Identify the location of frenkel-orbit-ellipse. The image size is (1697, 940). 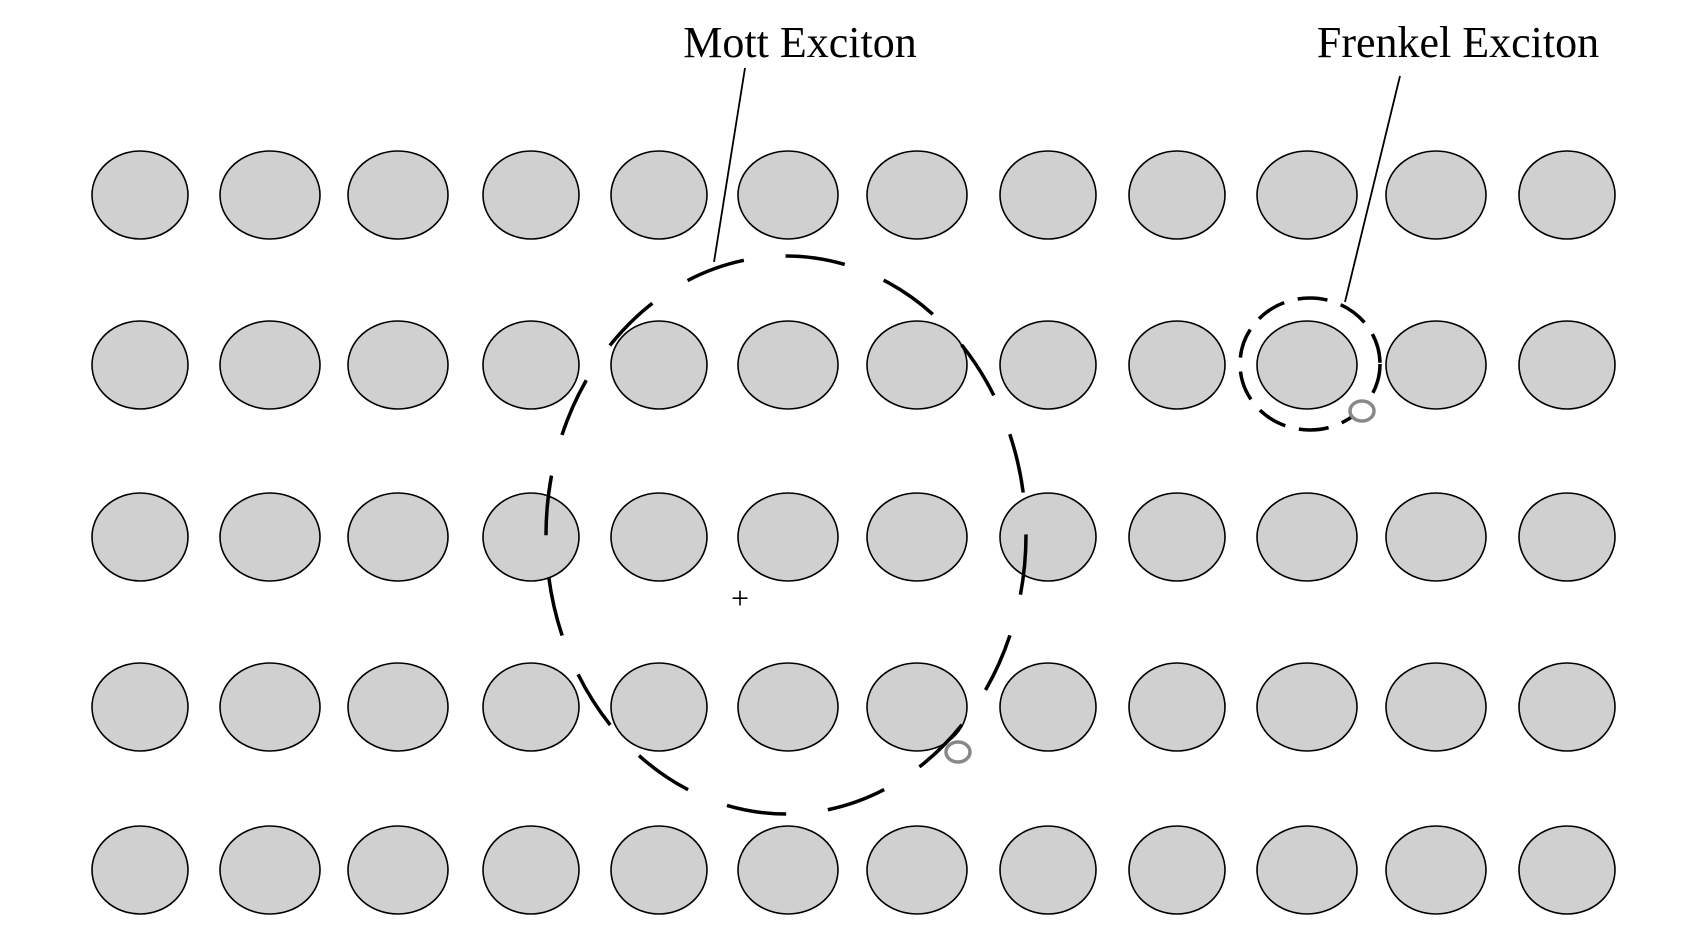
(1310, 364).